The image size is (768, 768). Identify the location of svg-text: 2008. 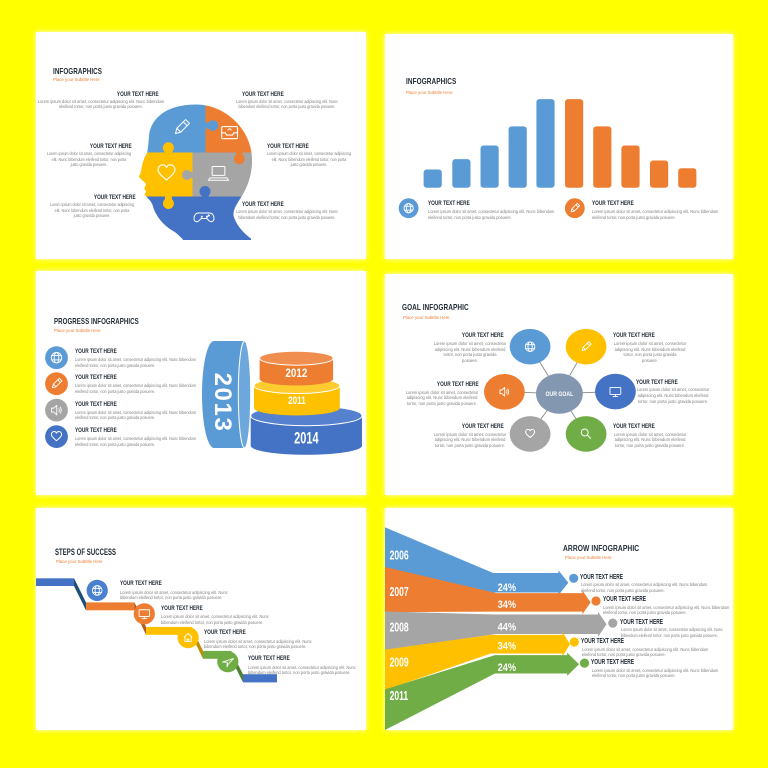
(399, 628).